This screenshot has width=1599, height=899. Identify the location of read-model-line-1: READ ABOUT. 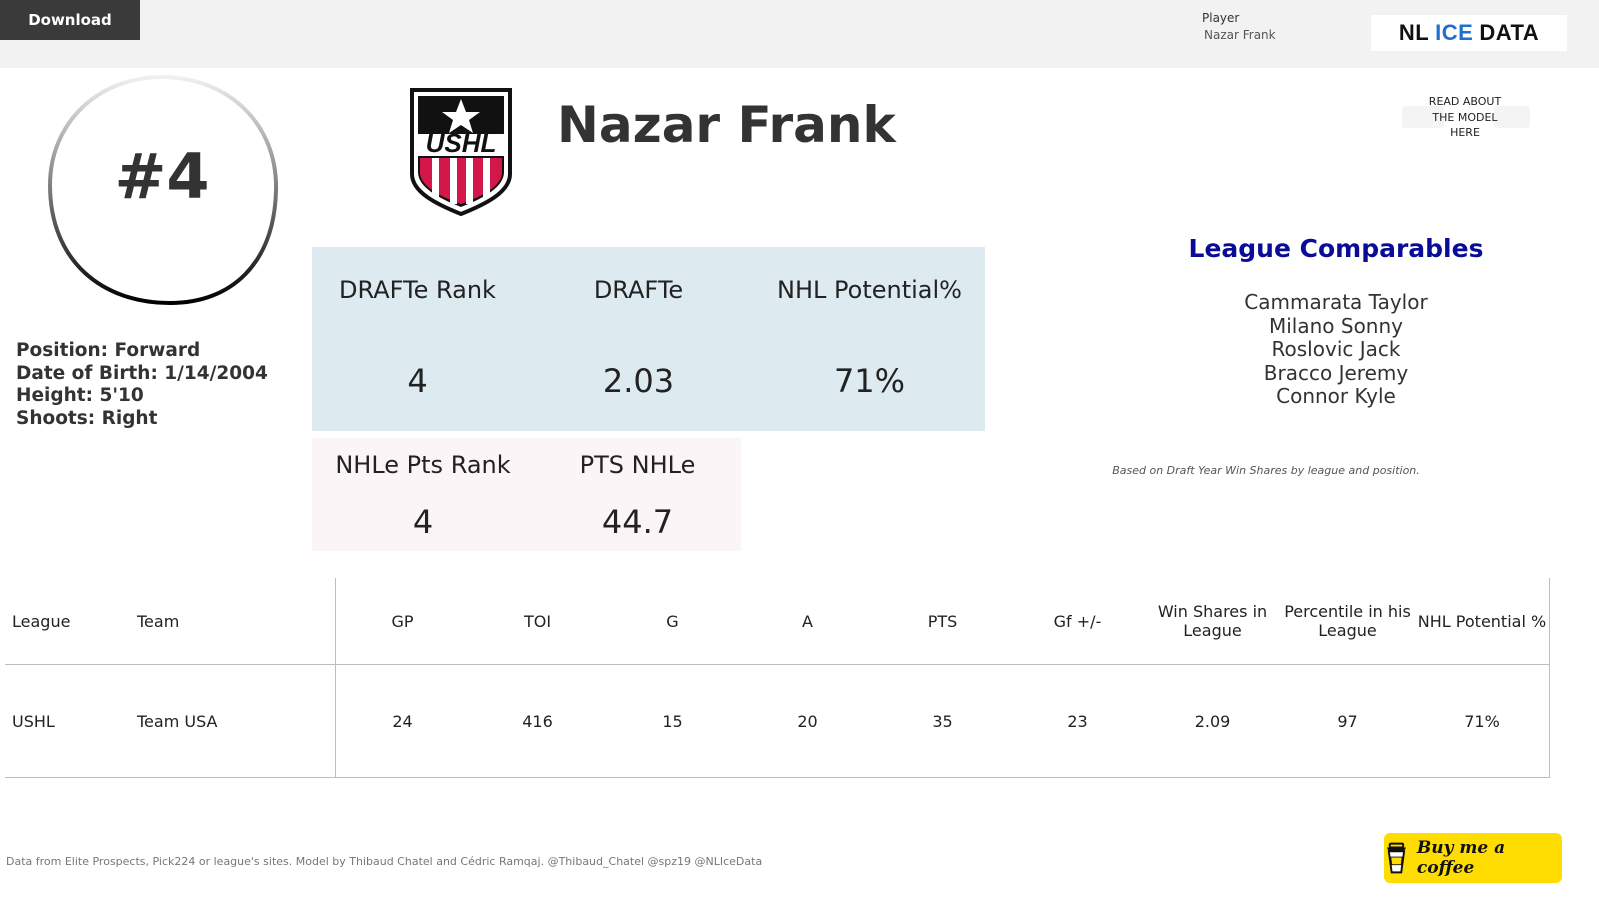
(1465, 101).